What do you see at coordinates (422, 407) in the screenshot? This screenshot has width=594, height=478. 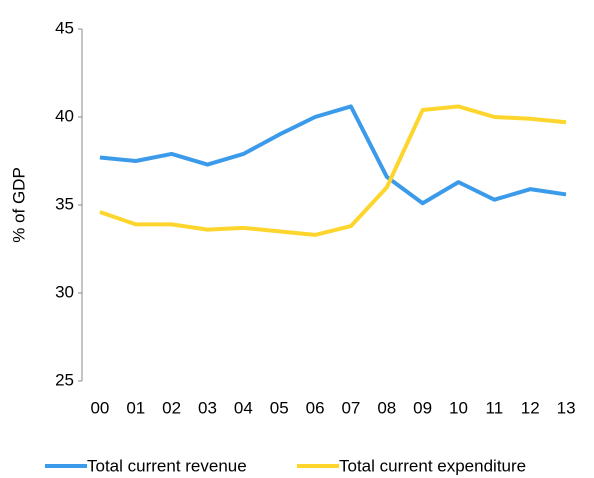 I see `x-tick-label: 09` at bounding box center [422, 407].